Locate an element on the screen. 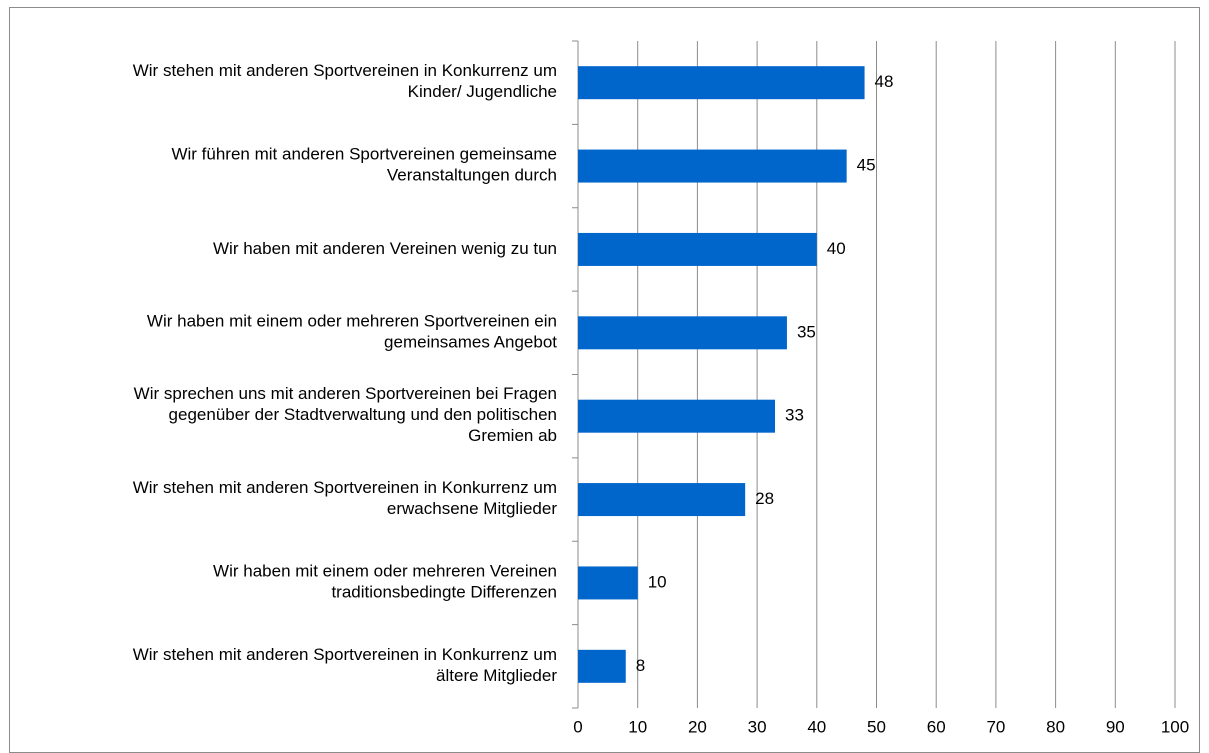  x-tick-label: 0 is located at coordinates (577, 726).